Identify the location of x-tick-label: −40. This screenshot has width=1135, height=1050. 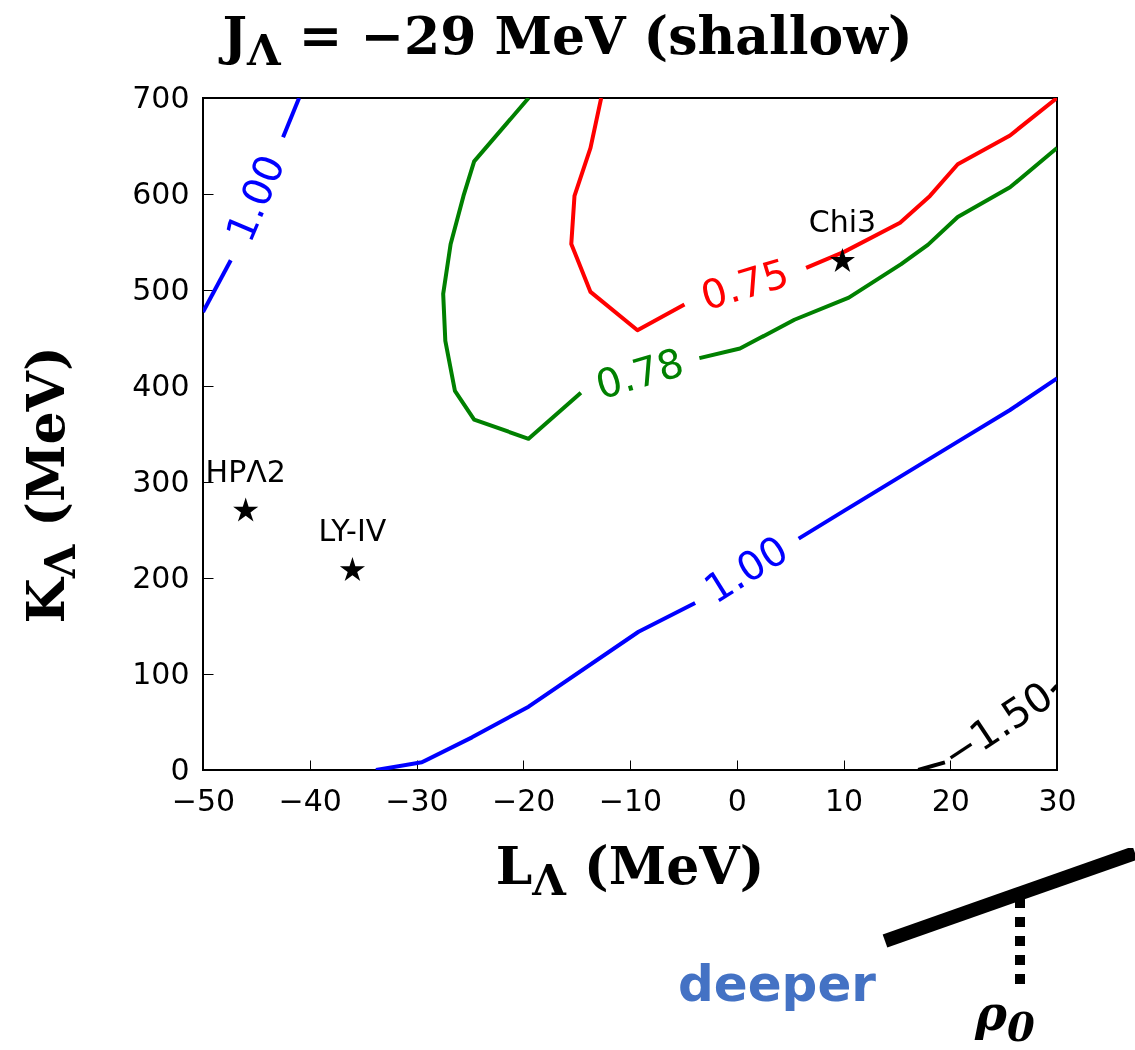
(310, 800).